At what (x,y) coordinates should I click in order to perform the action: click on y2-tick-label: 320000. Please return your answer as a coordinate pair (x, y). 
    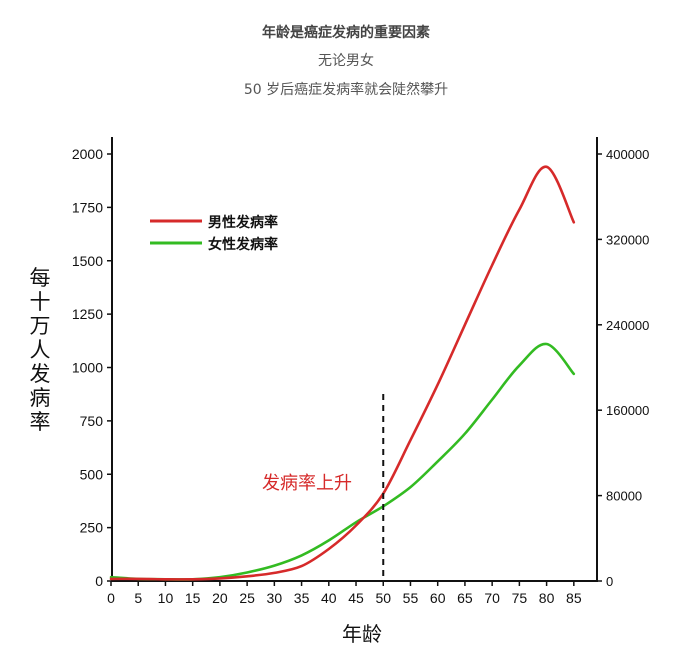
    Looking at the image, I should click on (627, 239).